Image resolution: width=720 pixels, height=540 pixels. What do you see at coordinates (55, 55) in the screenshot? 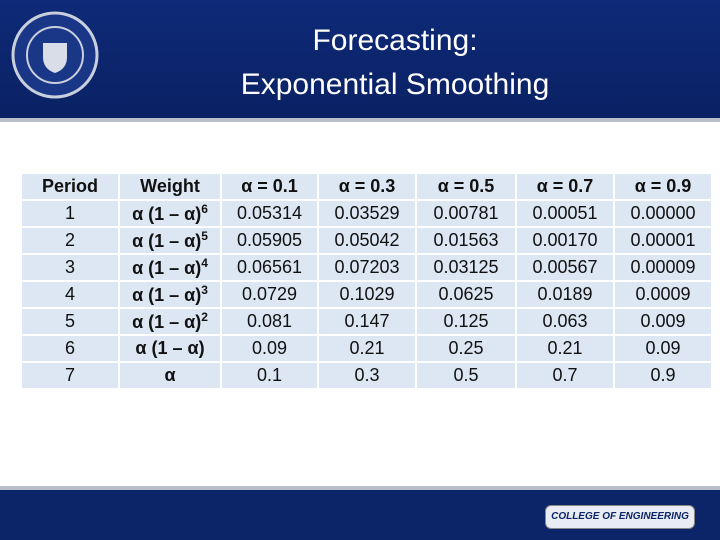
I see `seal` at bounding box center [55, 55].